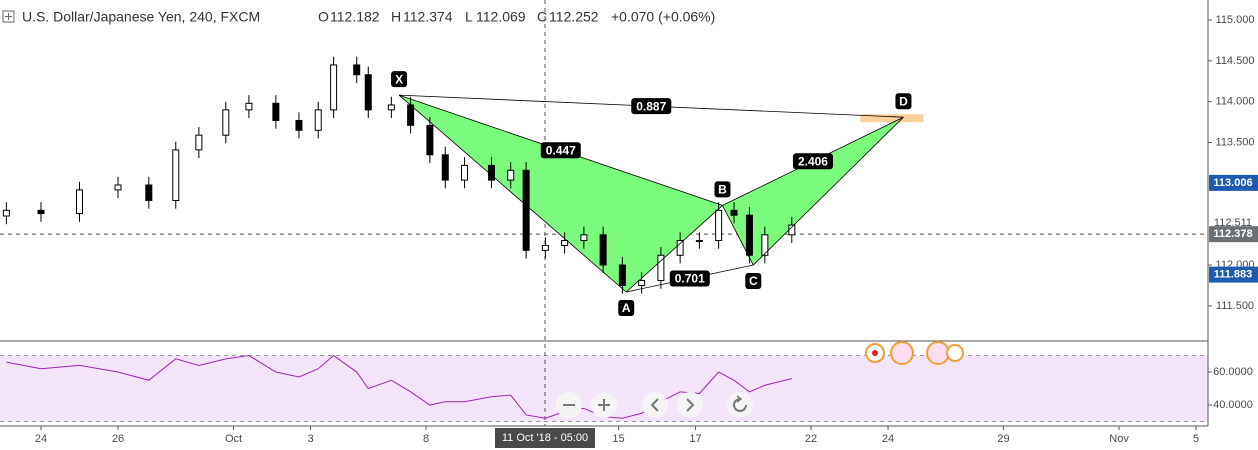 Image resolution: width=1258 pixels, height=450 pixels. What do you see at coordinates (428, 17) in the screenshot?
I see `ohlc-value: 112.374` at bounding box center [428, 17].